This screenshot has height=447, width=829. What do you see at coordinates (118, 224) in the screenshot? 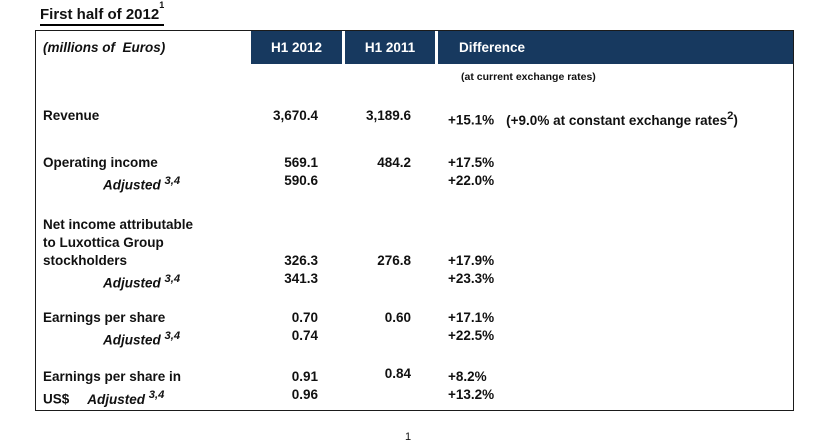
I see `row-label: Net income attributable` at bounding box center [118, 224].